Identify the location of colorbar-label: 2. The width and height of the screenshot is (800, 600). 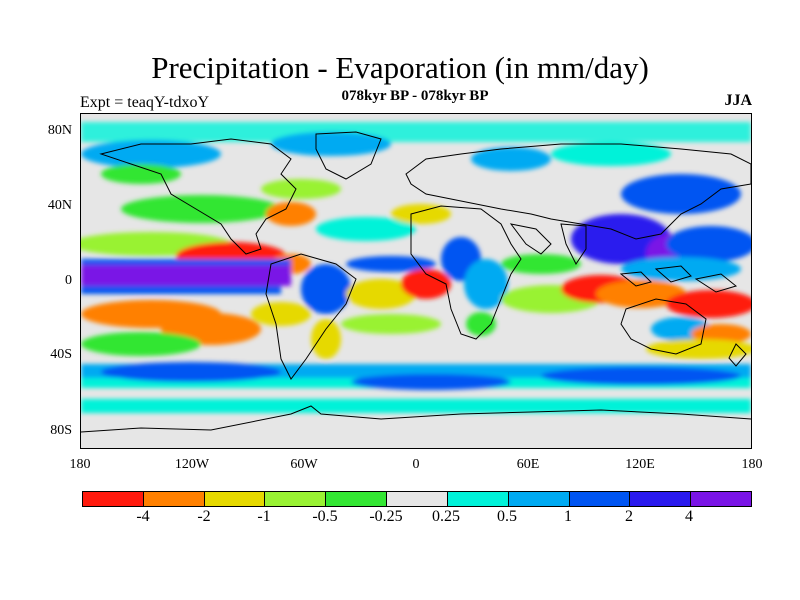
(629, 516).